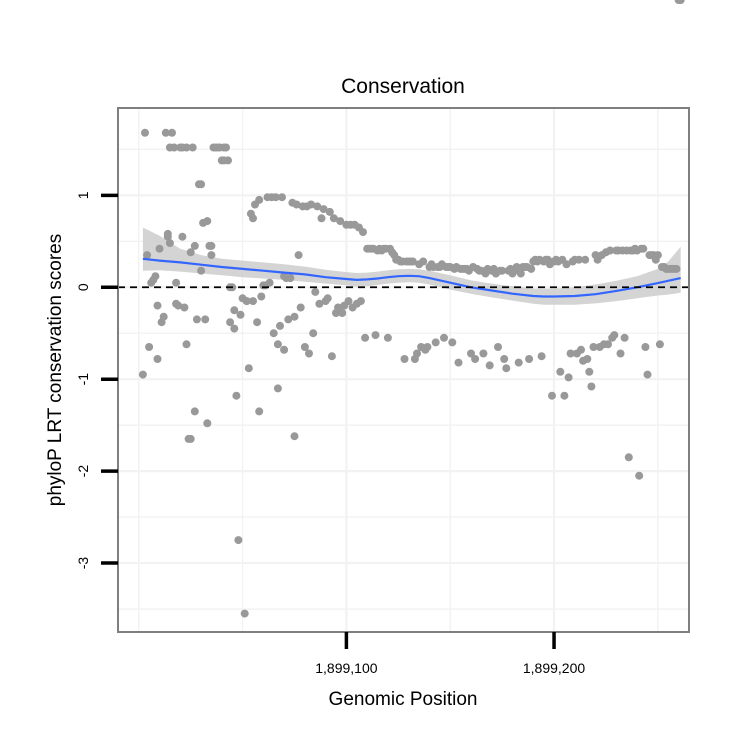 Image resolution: width=750 pixels, height=755 pixels. What do you see at coordinates (83, 563) in the screenshot?
I see `y-tick-label: -3` at bounding box center [83, 563].